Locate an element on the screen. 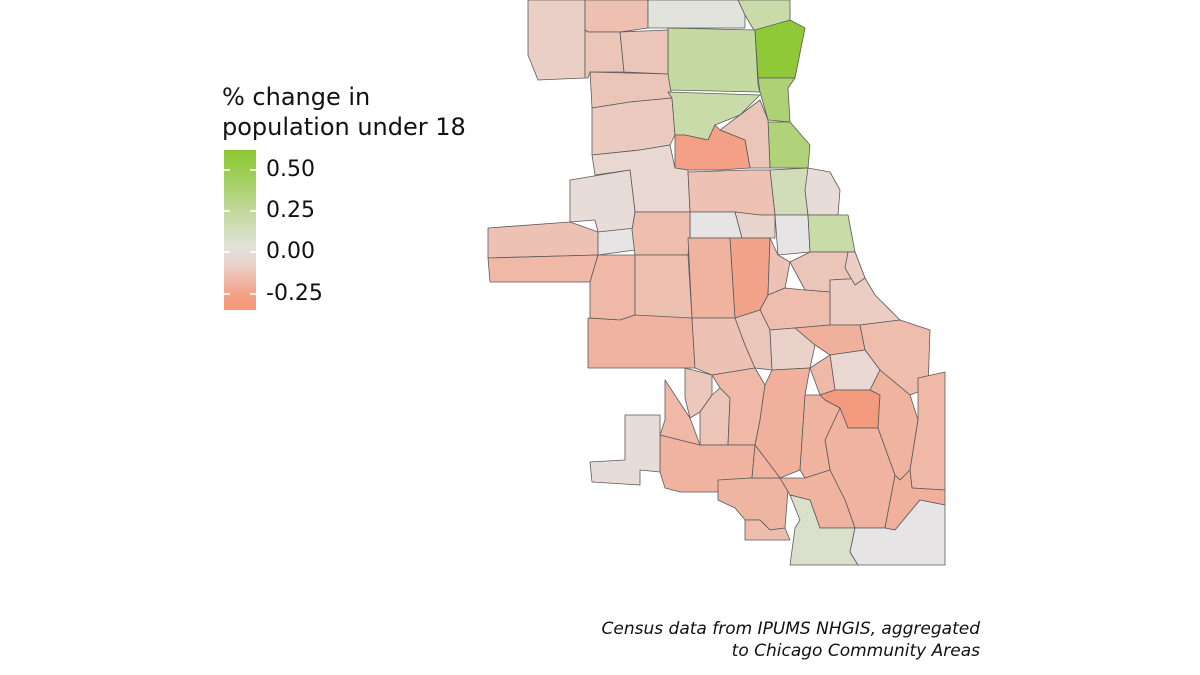 The height and width of the screenshot is (675, 1200). caption-line-2: to Chicago Community Areas is located at coordinates (855, 651).